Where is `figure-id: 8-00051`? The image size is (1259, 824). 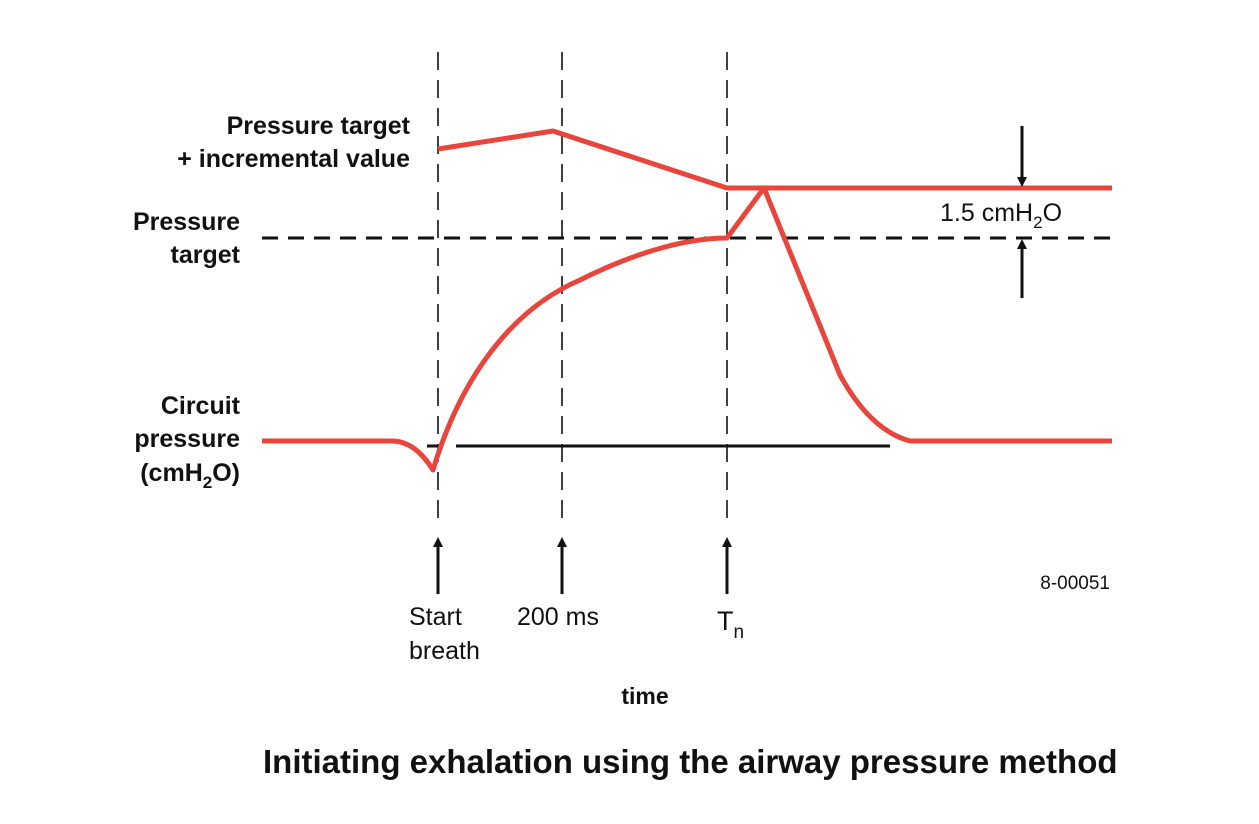 figure-id: 8-00051 is located at coordinates (1075, 583).